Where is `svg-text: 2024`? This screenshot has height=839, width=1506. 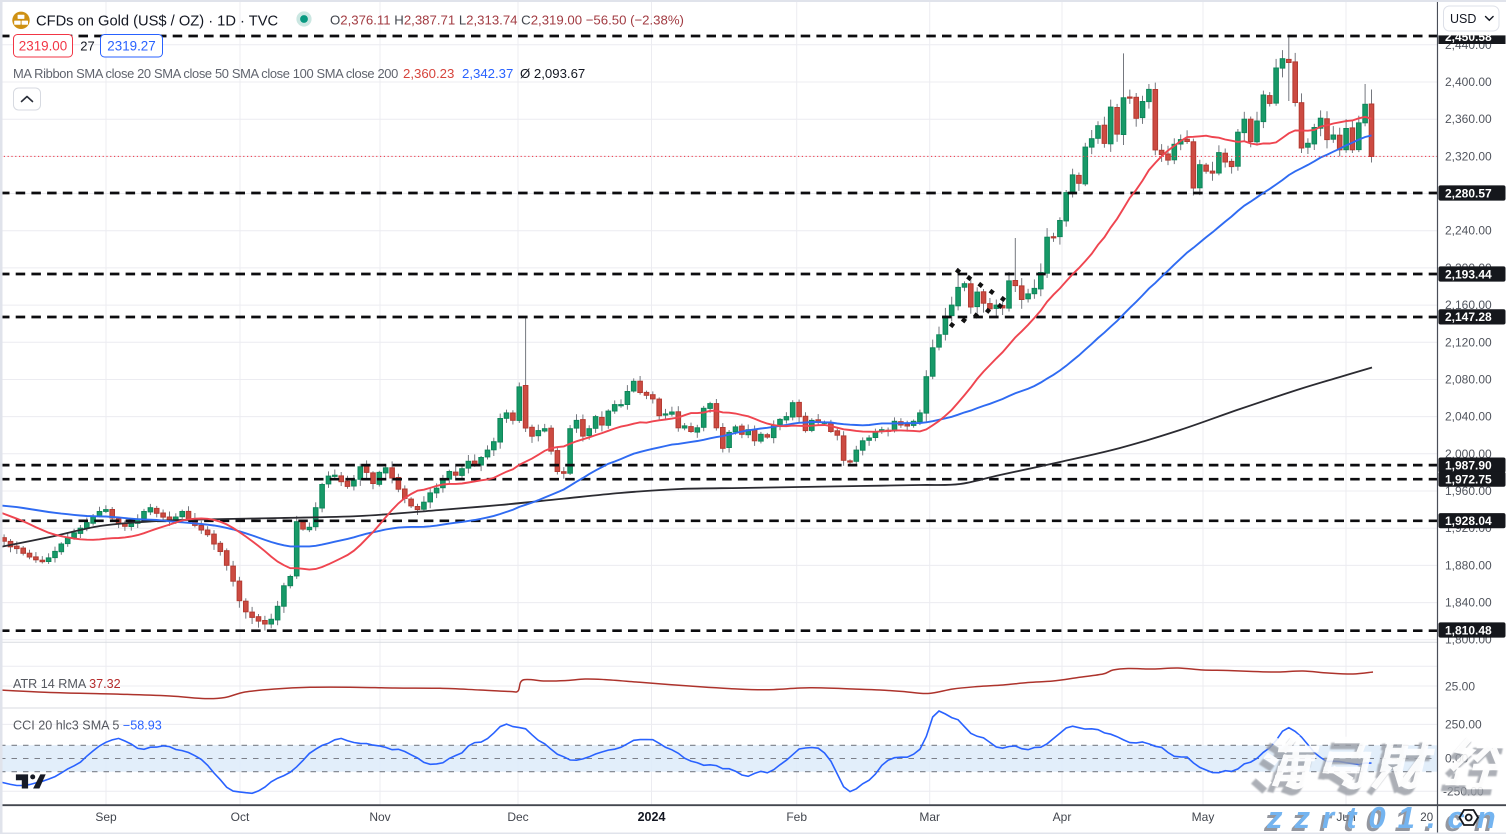
svg-text: 2024 is located at coordinates (652, 817).